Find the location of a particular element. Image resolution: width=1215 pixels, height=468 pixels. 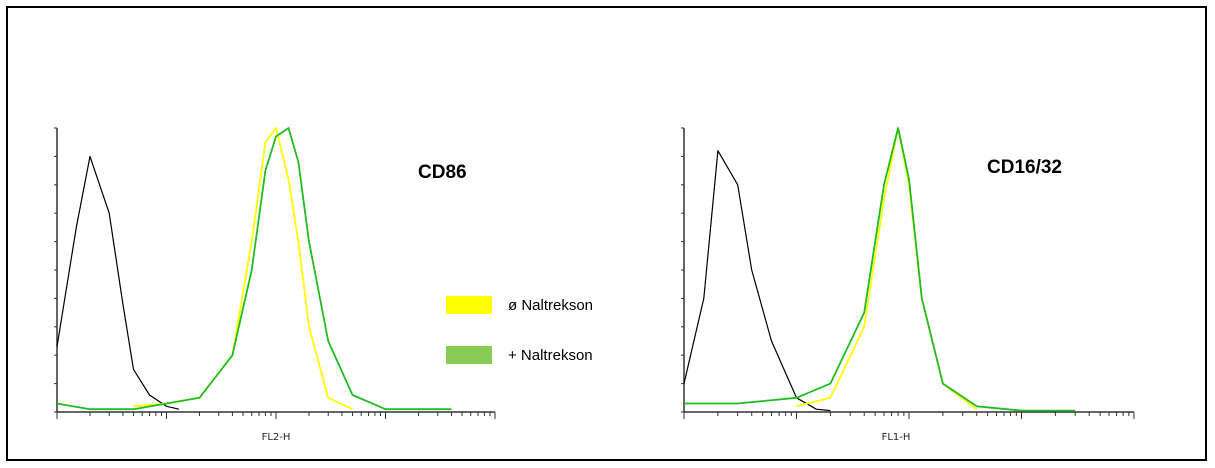

cd16-32-unstained-histogram is located at coordinates (757, 281).